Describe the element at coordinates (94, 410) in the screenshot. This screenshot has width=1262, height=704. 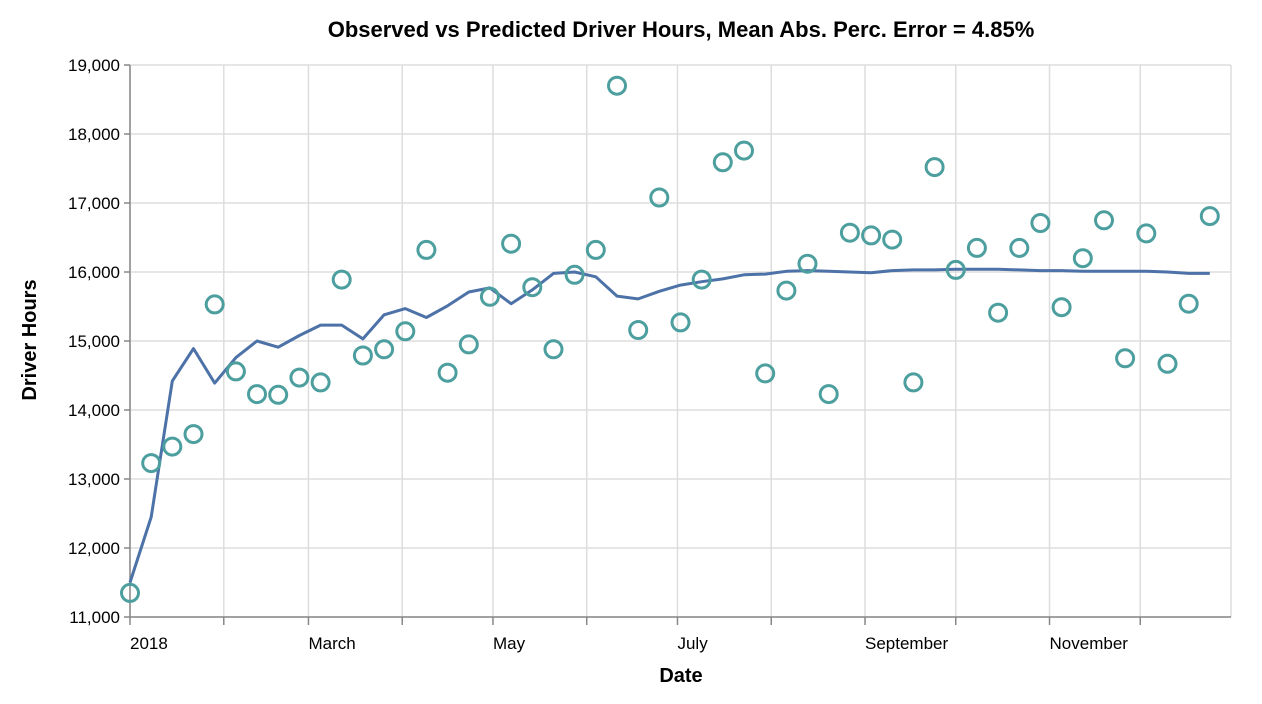
I see `y-tick-label: 14,000` at that location.